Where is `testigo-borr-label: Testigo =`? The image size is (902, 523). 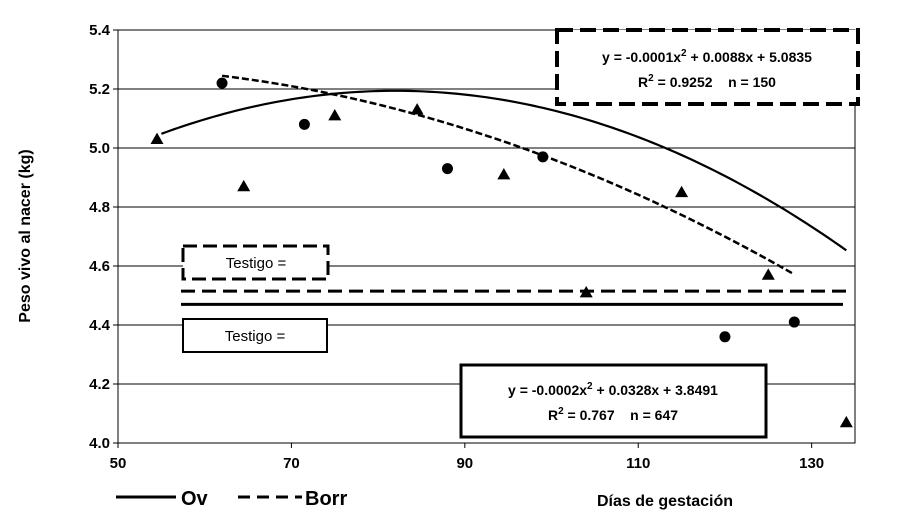
testigo-borr-label: Testigo = is located at coordinates (255, 262).